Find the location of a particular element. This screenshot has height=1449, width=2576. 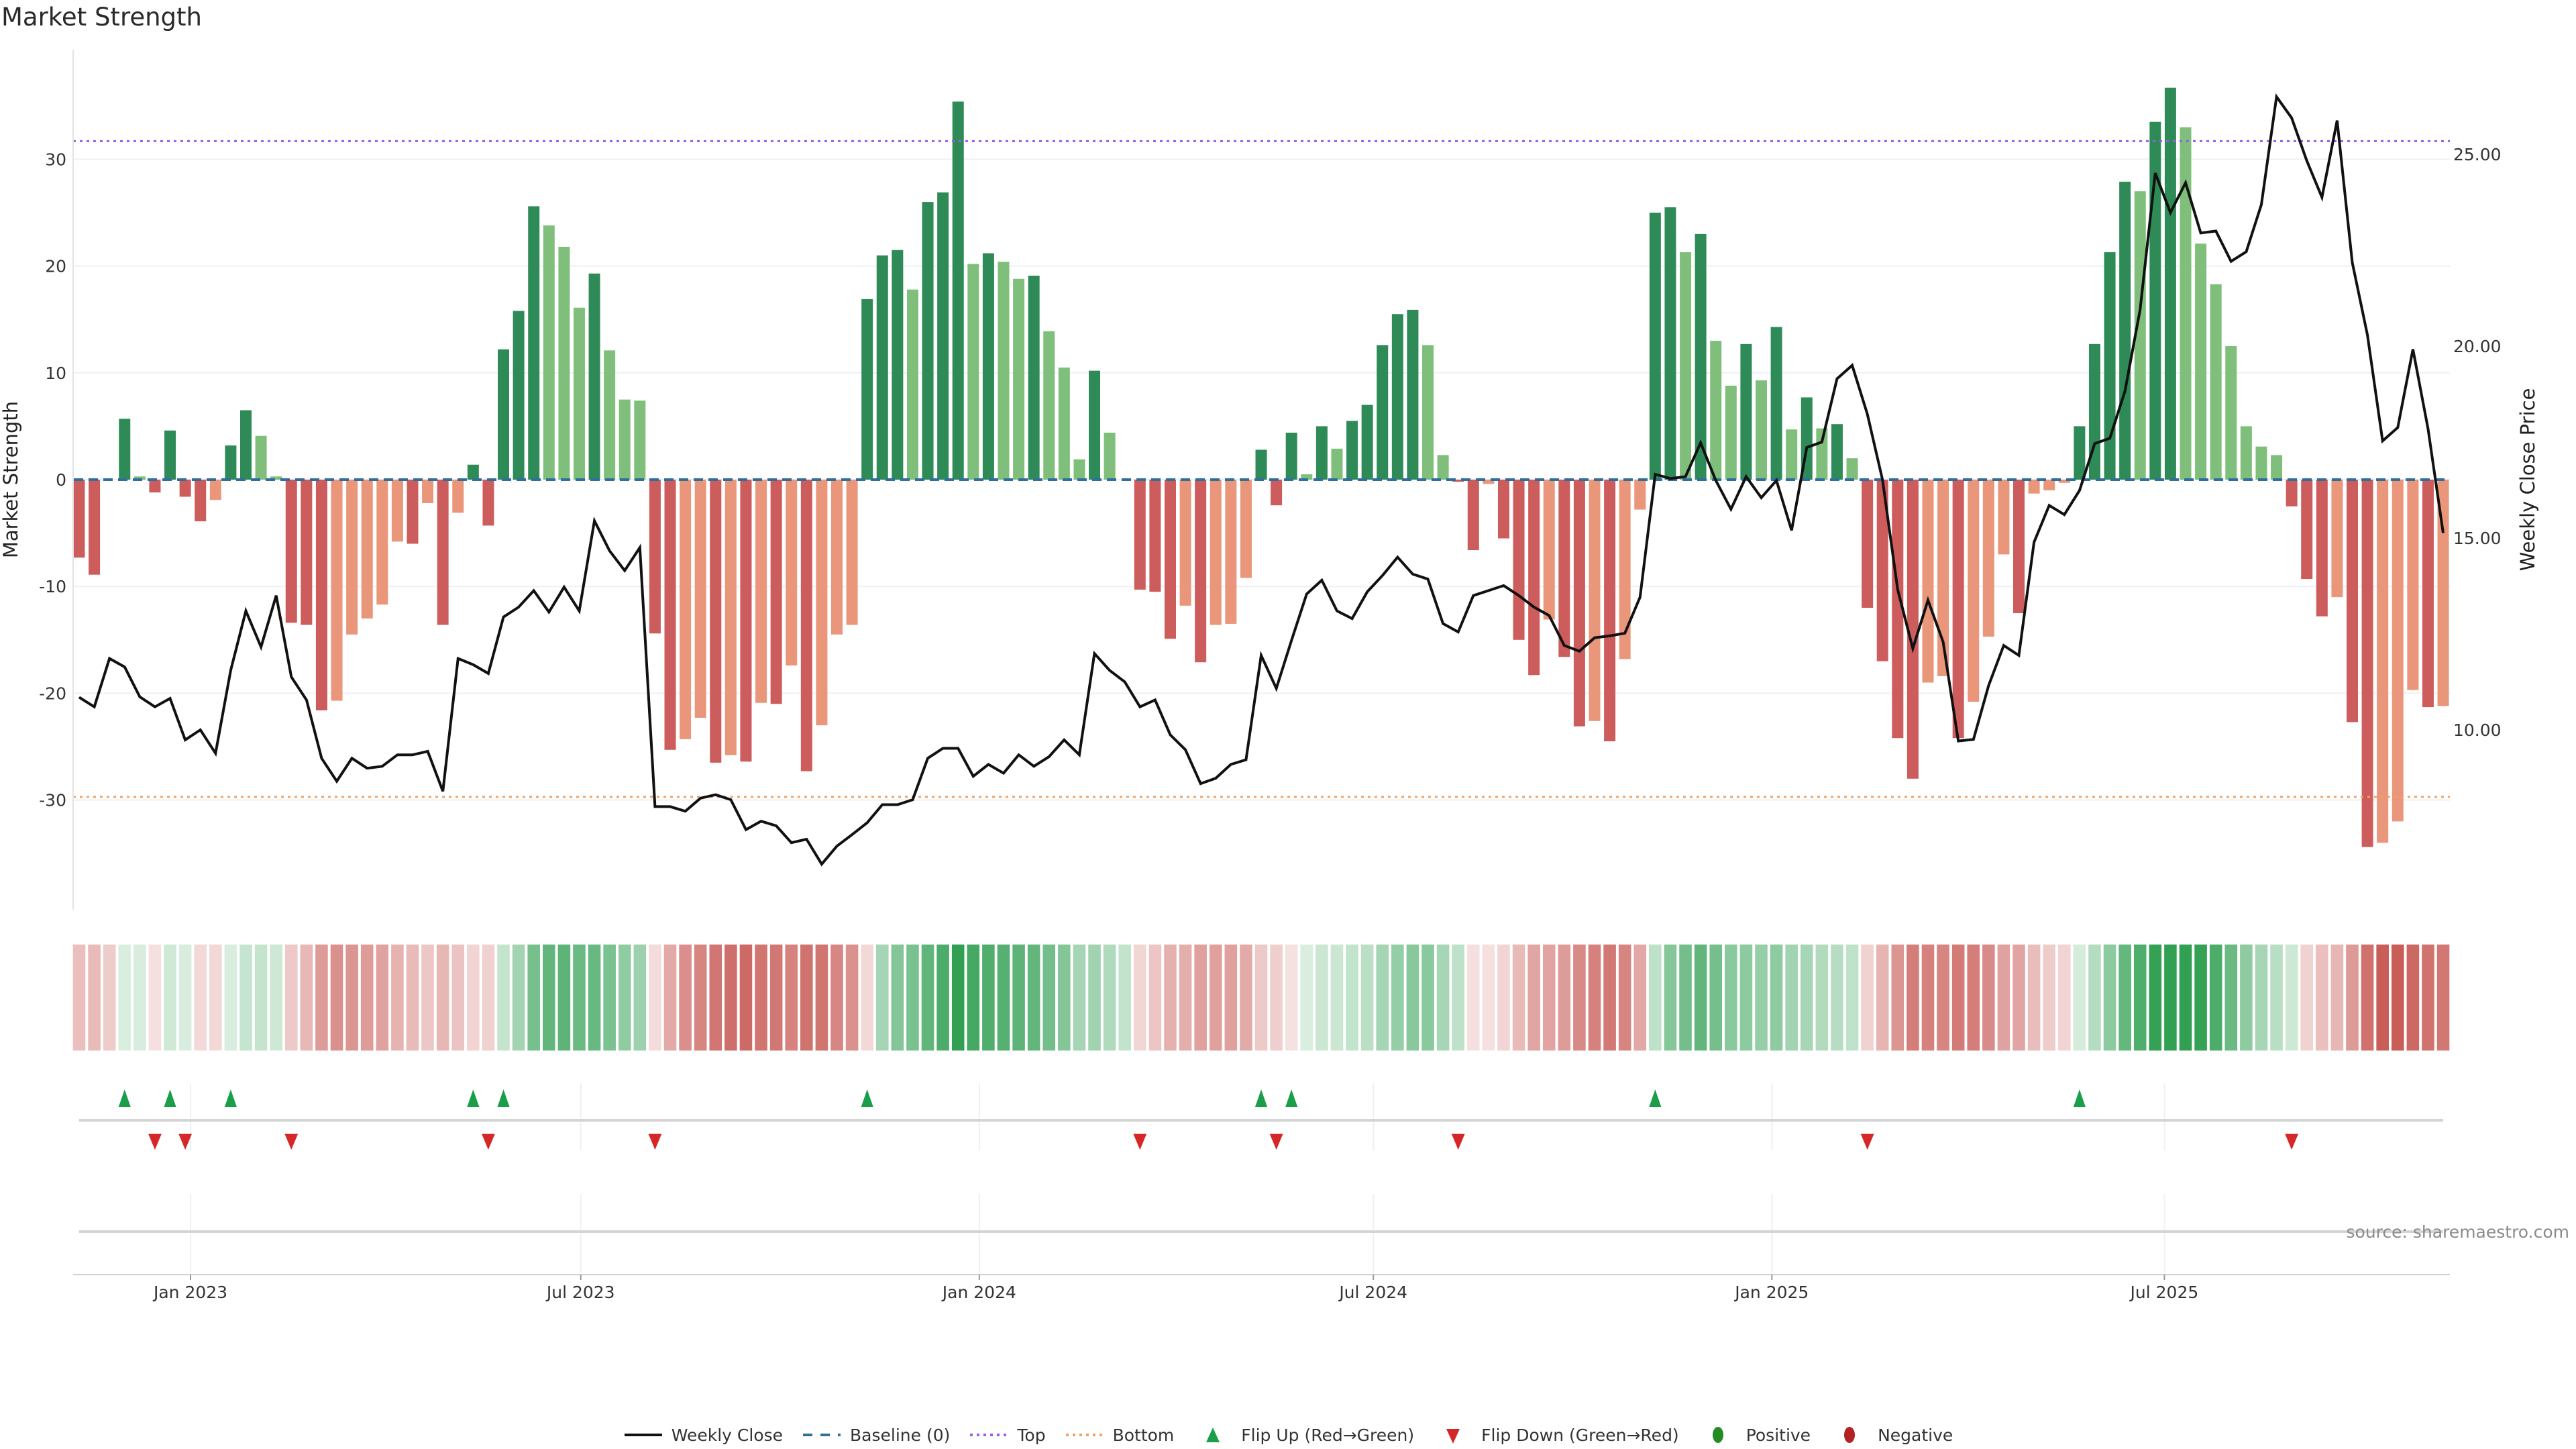

legend-item: Flip Down (Green→Red) is located at coordinates (1556, 1435).